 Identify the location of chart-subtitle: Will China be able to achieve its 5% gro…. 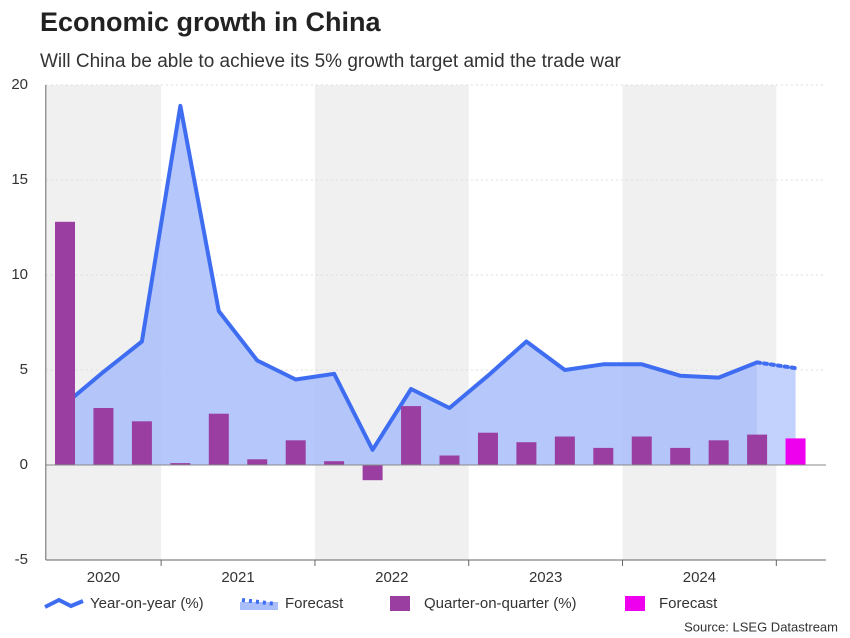
(331, 61).